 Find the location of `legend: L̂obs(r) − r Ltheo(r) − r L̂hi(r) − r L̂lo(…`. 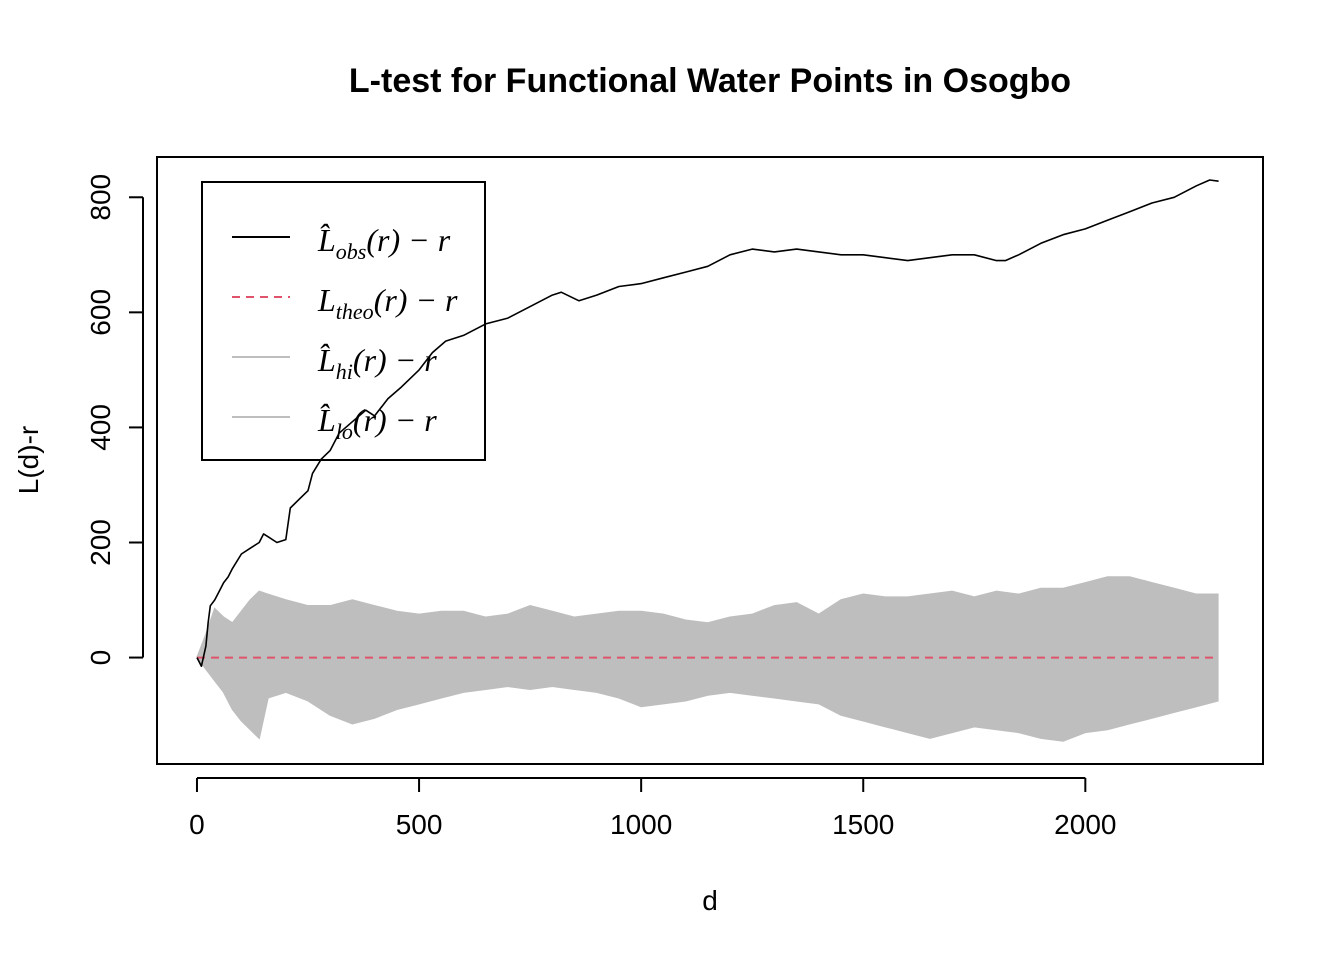

legend: L̂obs(r) − r Ltheo(r) − r L̂hi(r) − r L̂lo(… is located at coordinates (343, 321).